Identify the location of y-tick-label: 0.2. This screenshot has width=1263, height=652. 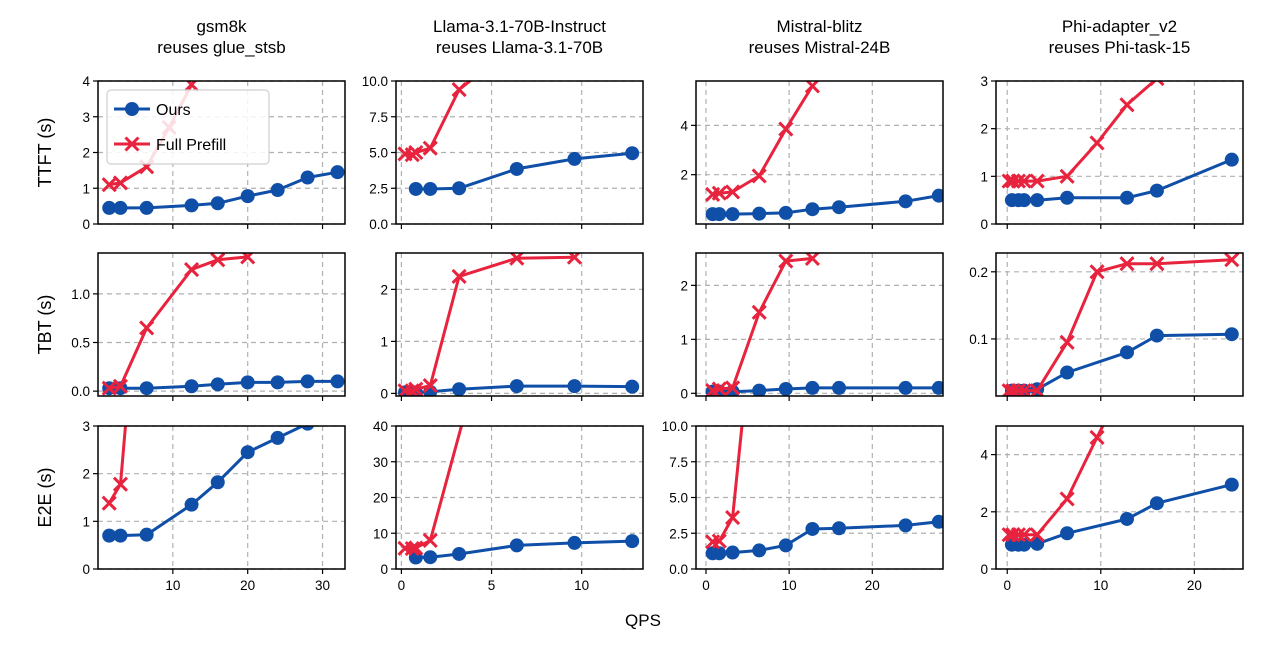
(978, 272).